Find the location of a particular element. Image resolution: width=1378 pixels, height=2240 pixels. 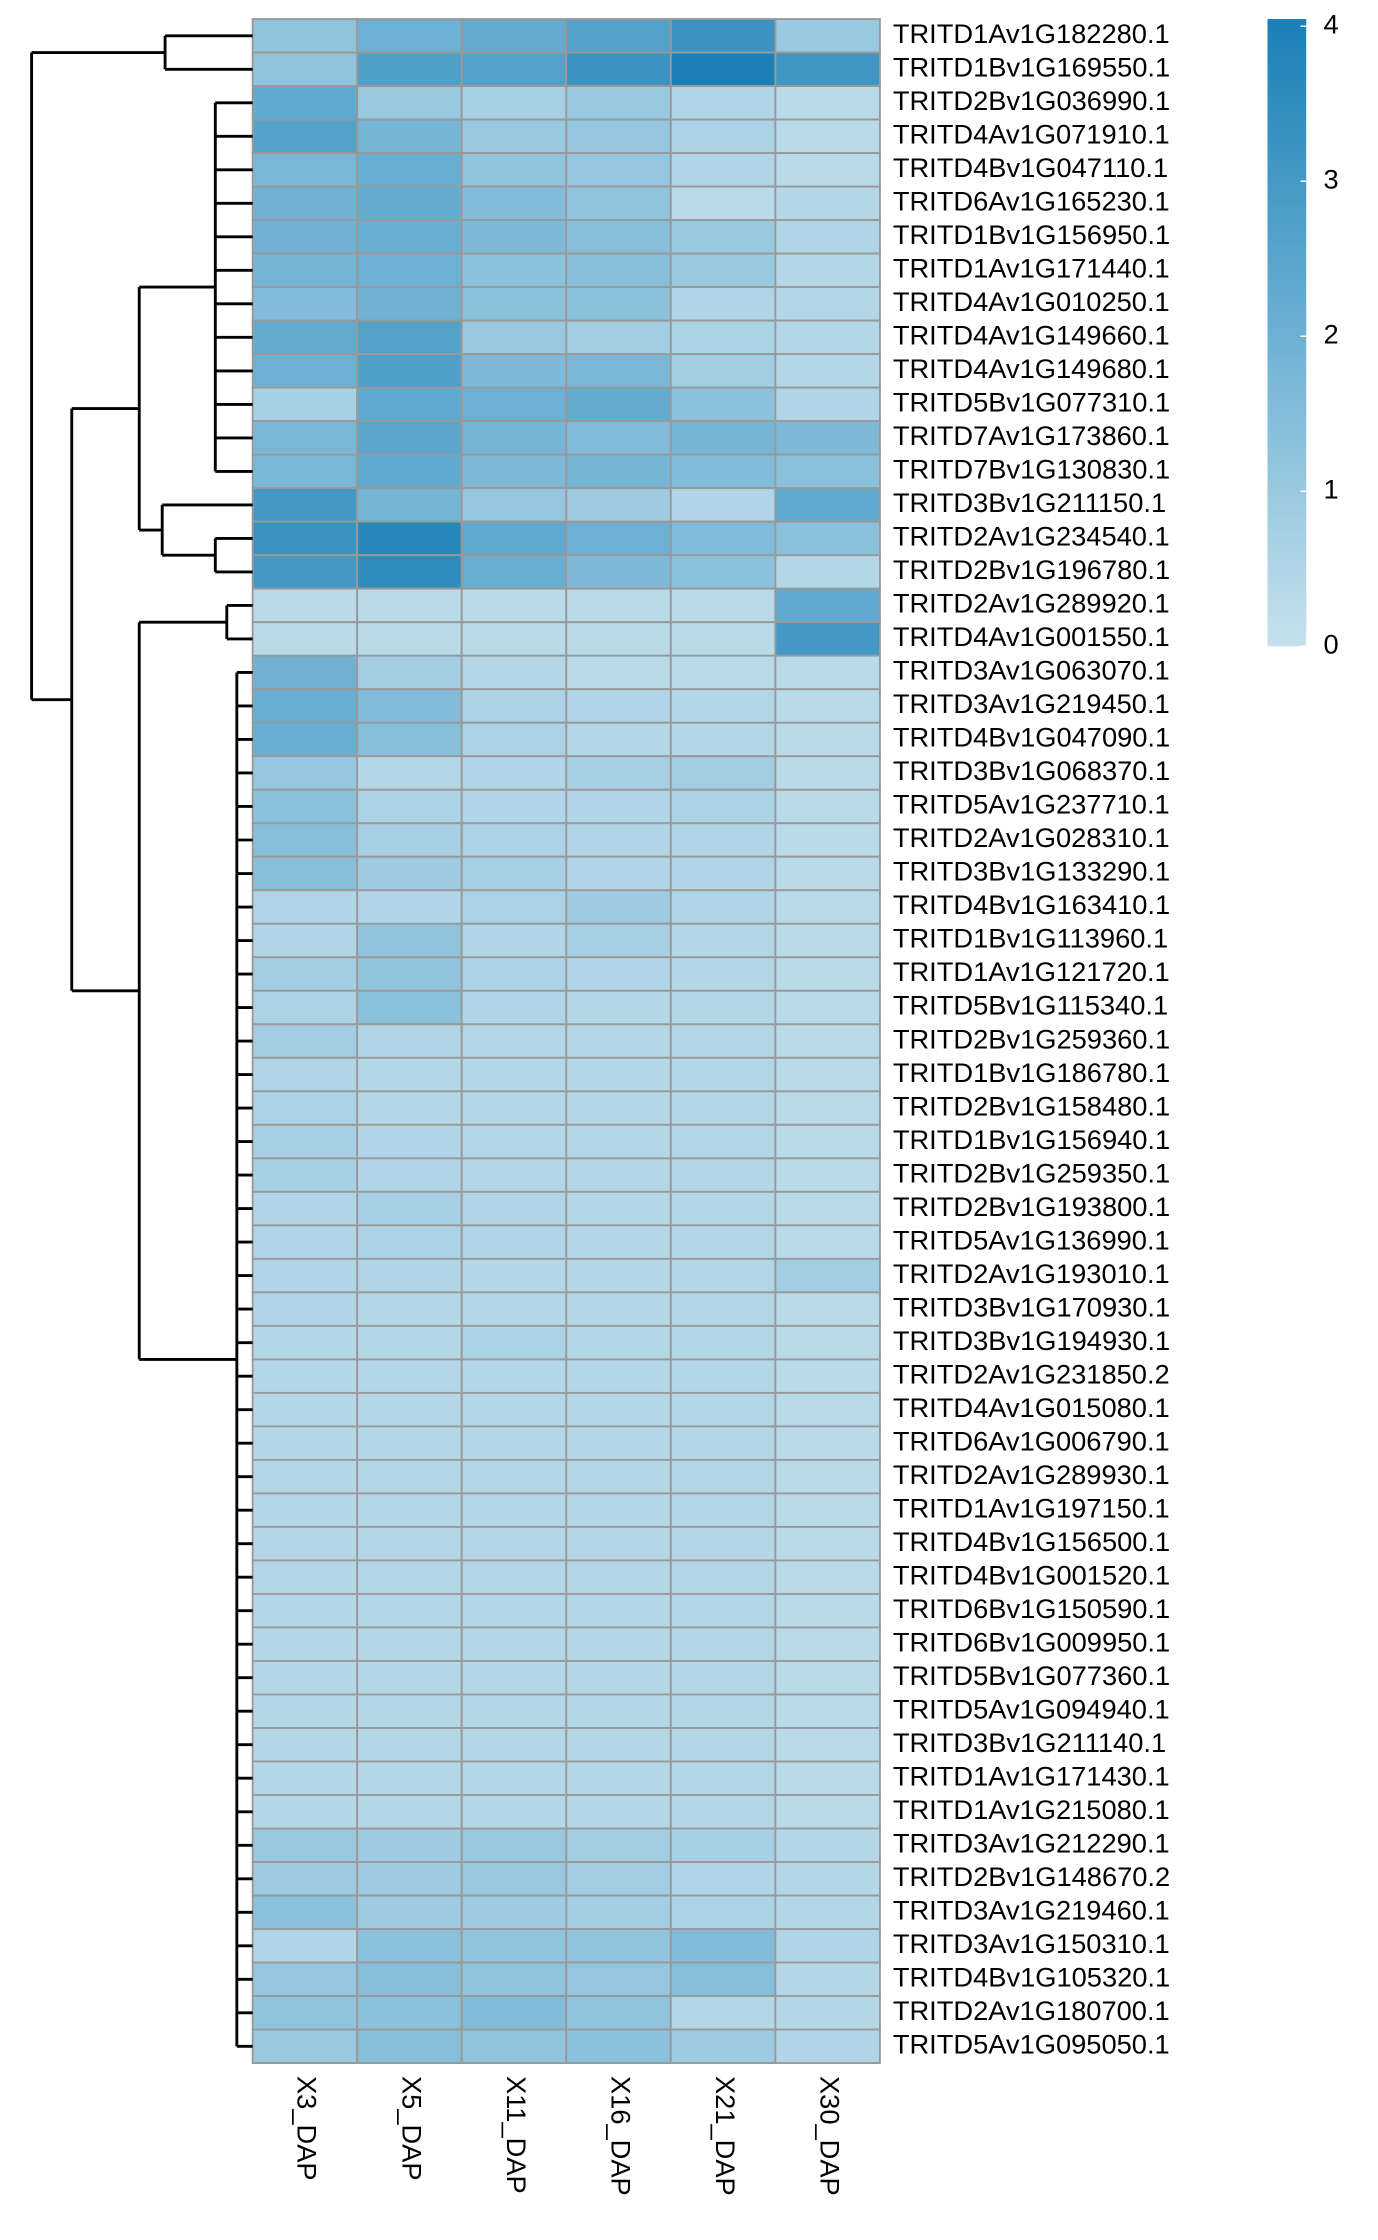

colorbar-tick-label: 2 is located at coordinates (1330, 333).